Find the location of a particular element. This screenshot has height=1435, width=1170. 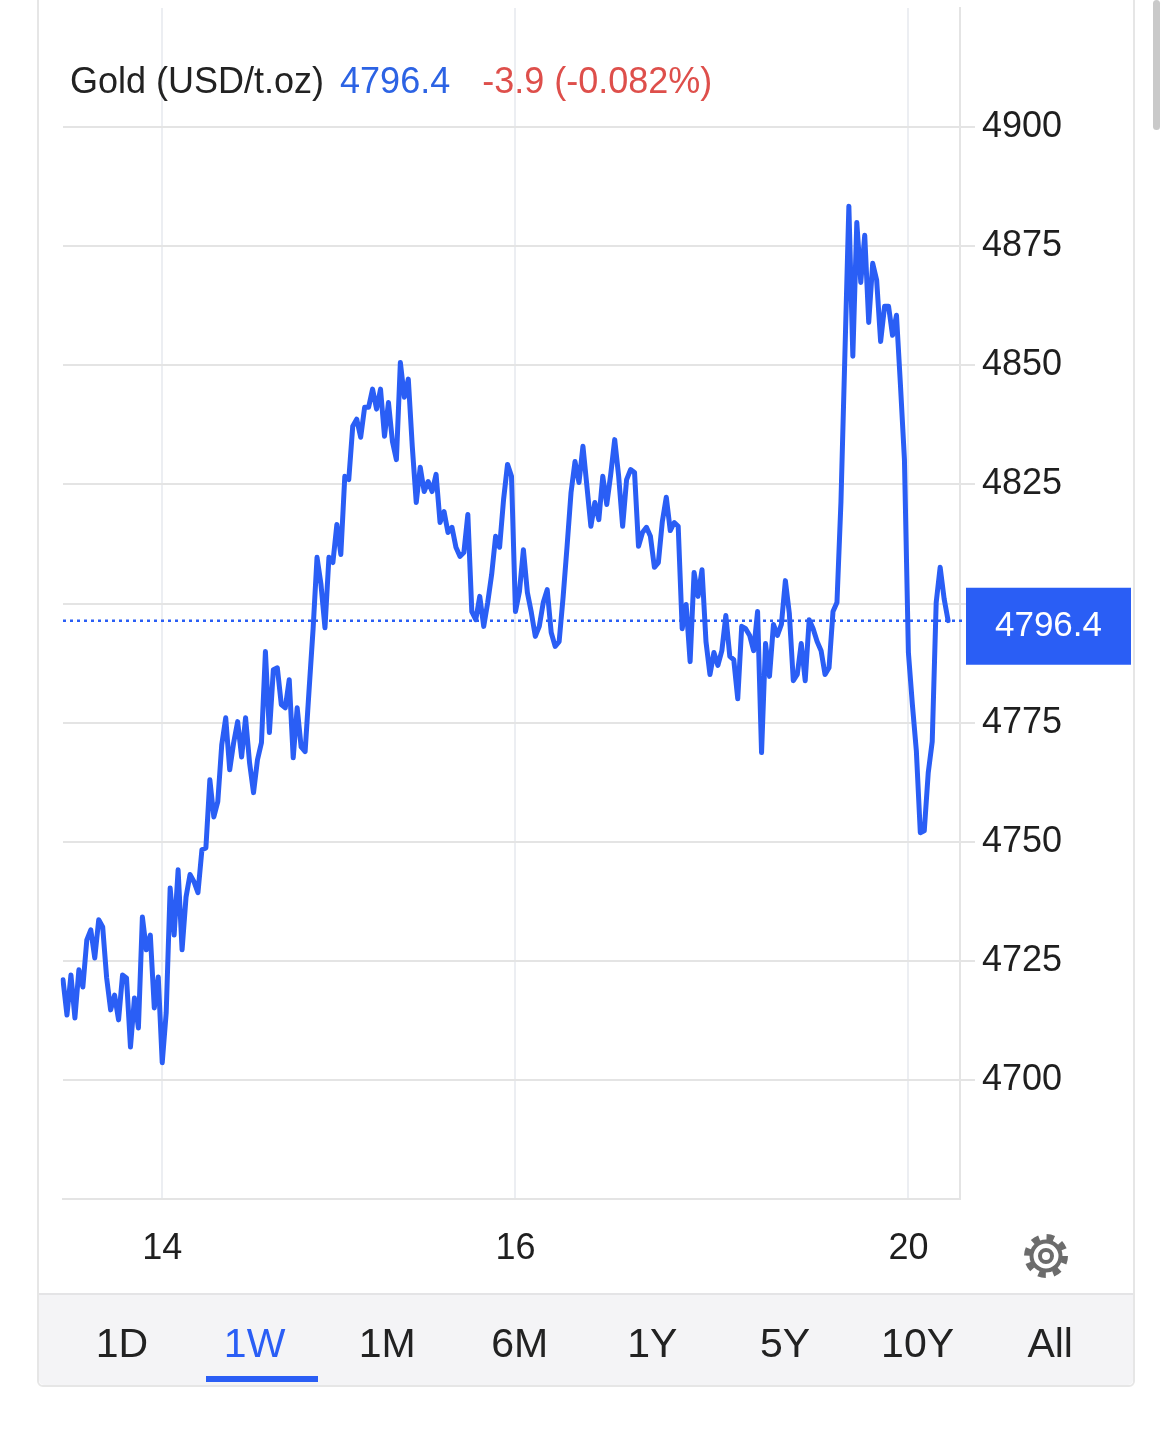

text: 5Y is located at coordinates (785, 1343).